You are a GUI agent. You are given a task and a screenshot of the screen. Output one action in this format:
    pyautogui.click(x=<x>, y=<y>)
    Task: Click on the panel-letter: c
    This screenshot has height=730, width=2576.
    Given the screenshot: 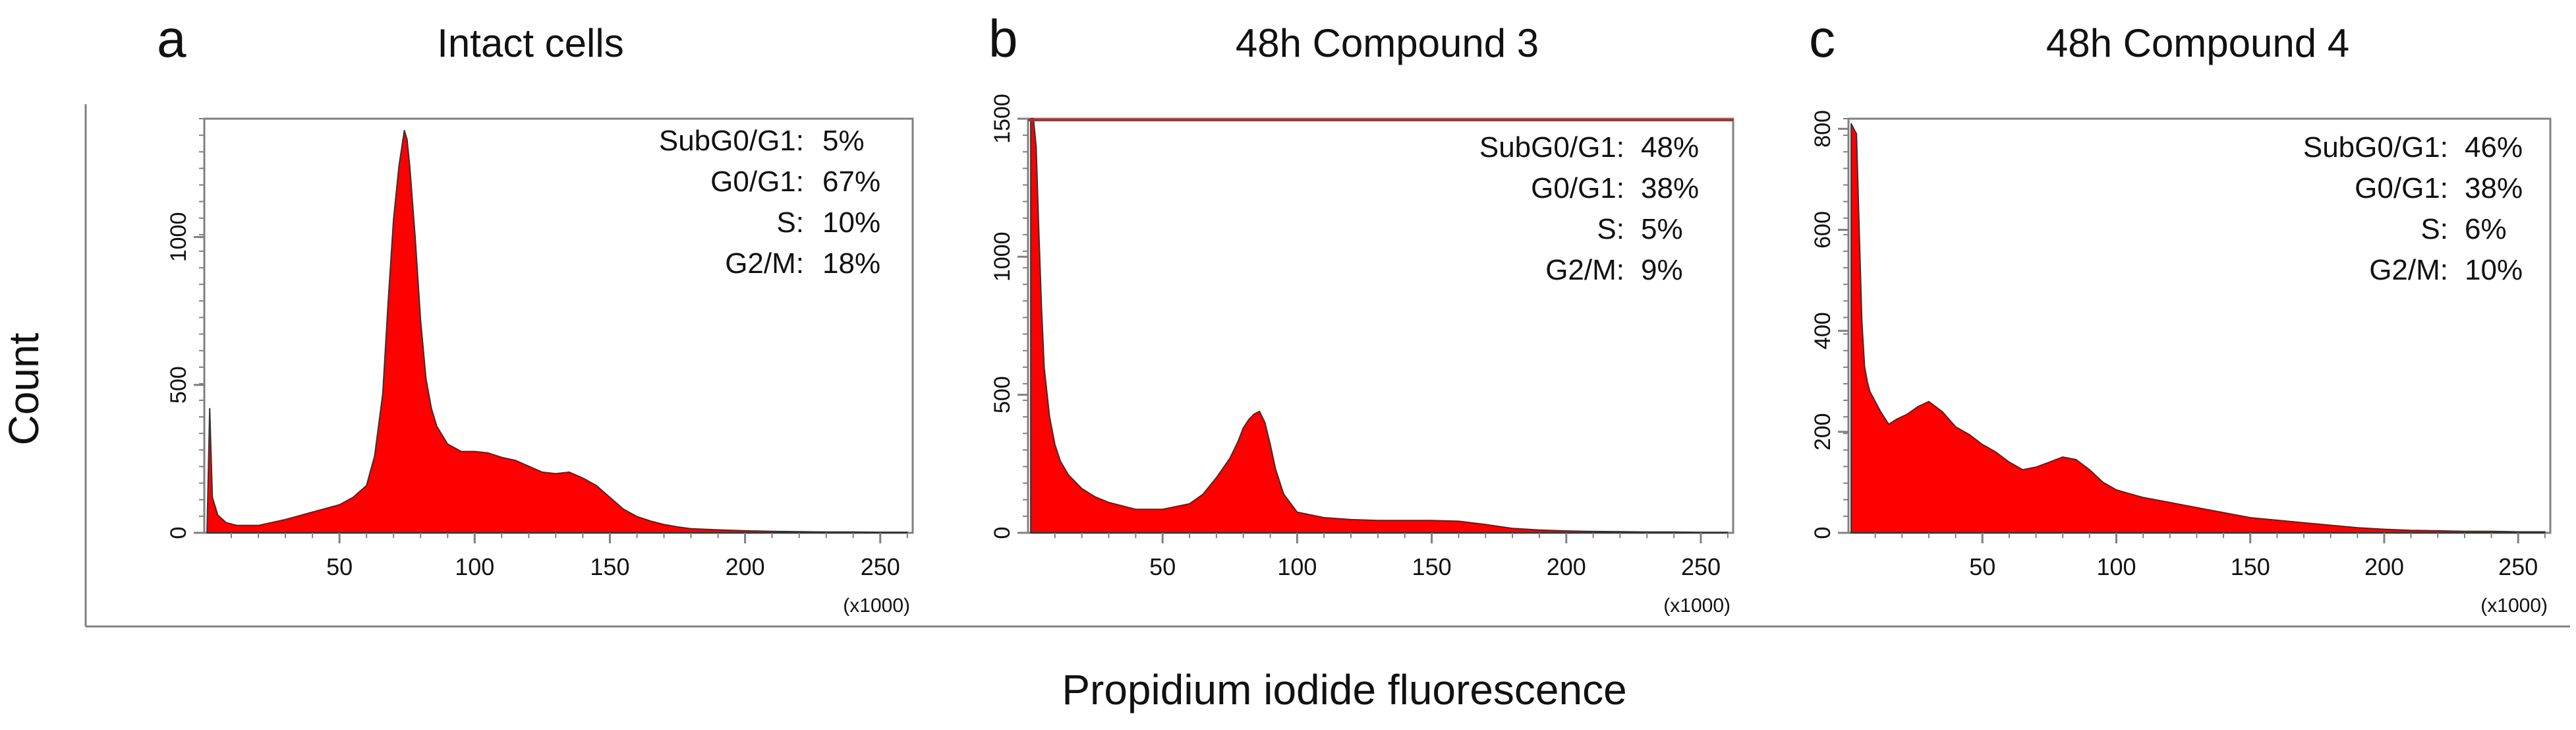 What is the action you would take?
    pyautogui.click(x=1822, y=38)
    